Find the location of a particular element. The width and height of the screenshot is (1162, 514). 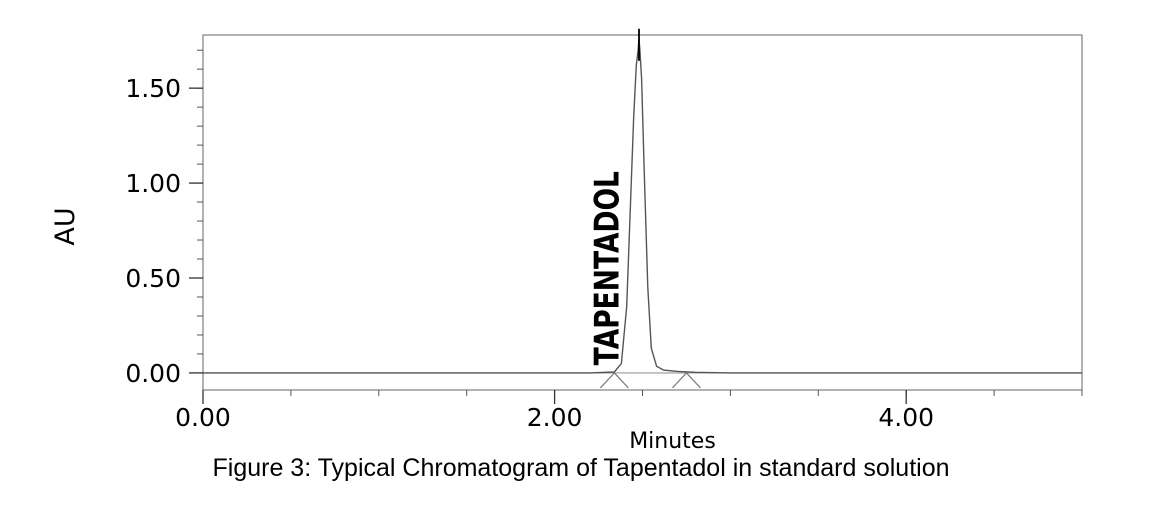

y-axis: 0.00 0.50 1.00 1.50 is located at coordinates (164, 218).